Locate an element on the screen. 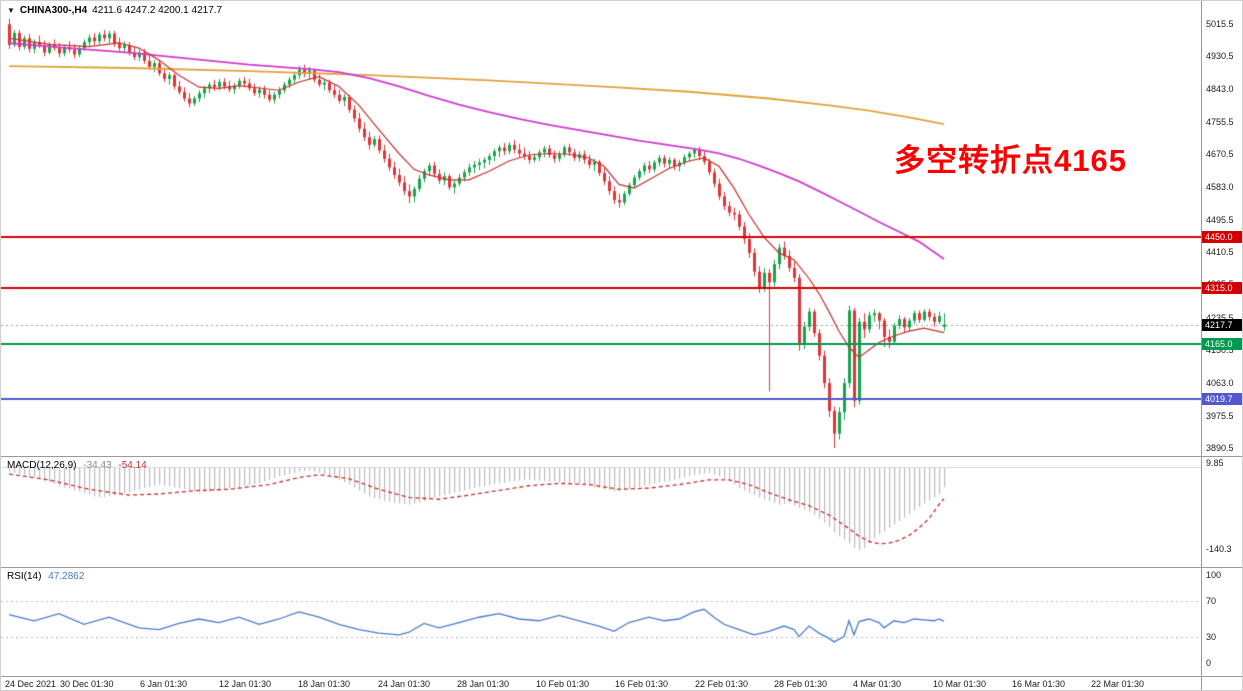 The width and height of the screenshot is (1243, 691). price-axis-tick: 3890.5 is located at coordinates (1220, 448).